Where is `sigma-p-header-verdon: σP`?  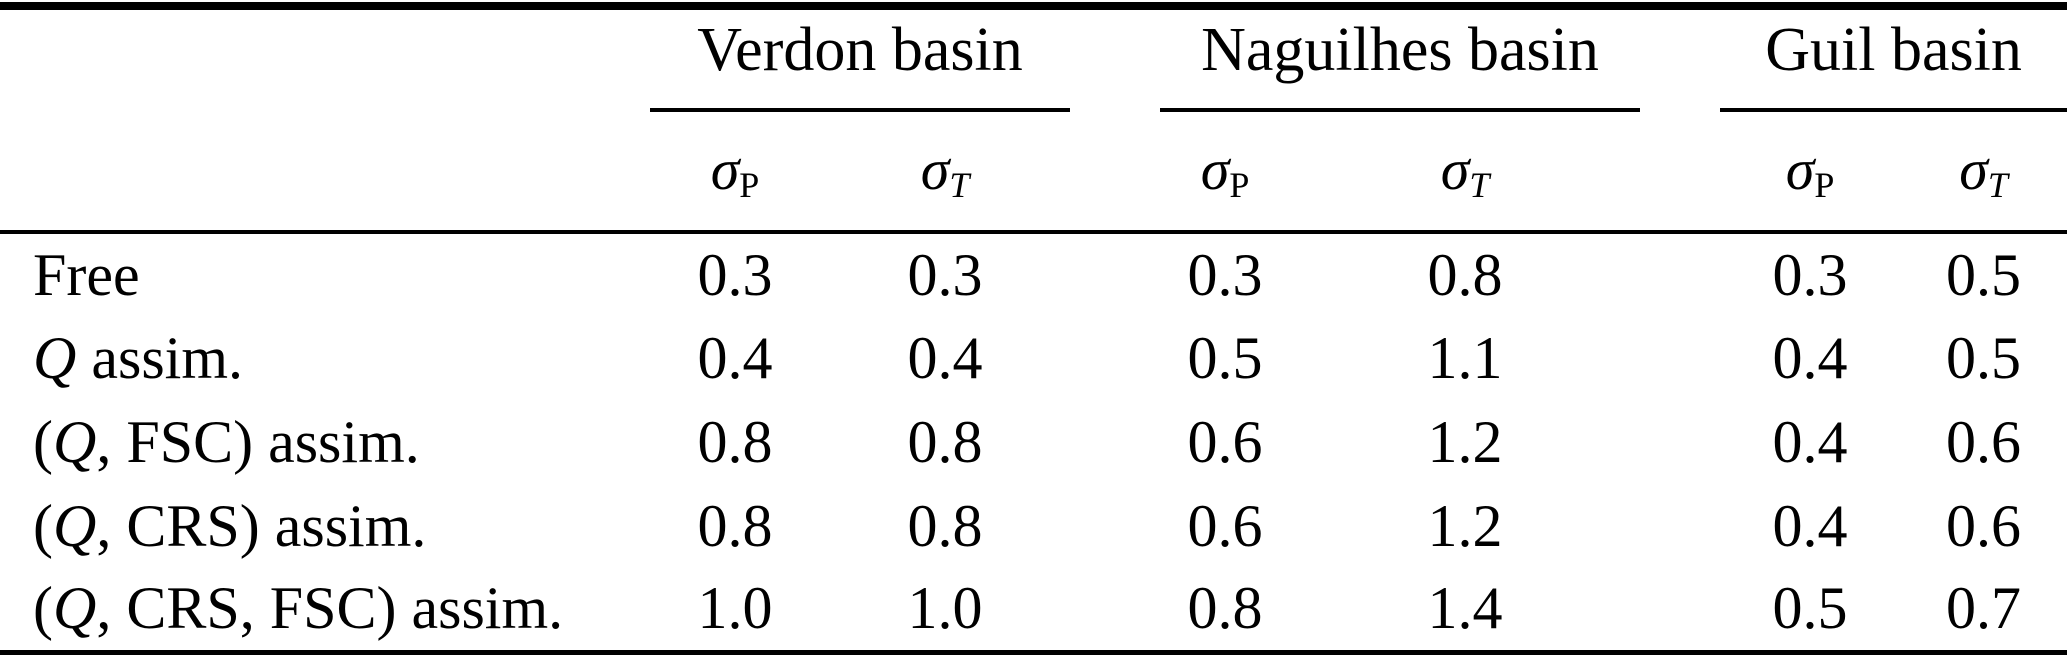
sigma-p-header-verdon: σP is located at coordinates (735, 172).